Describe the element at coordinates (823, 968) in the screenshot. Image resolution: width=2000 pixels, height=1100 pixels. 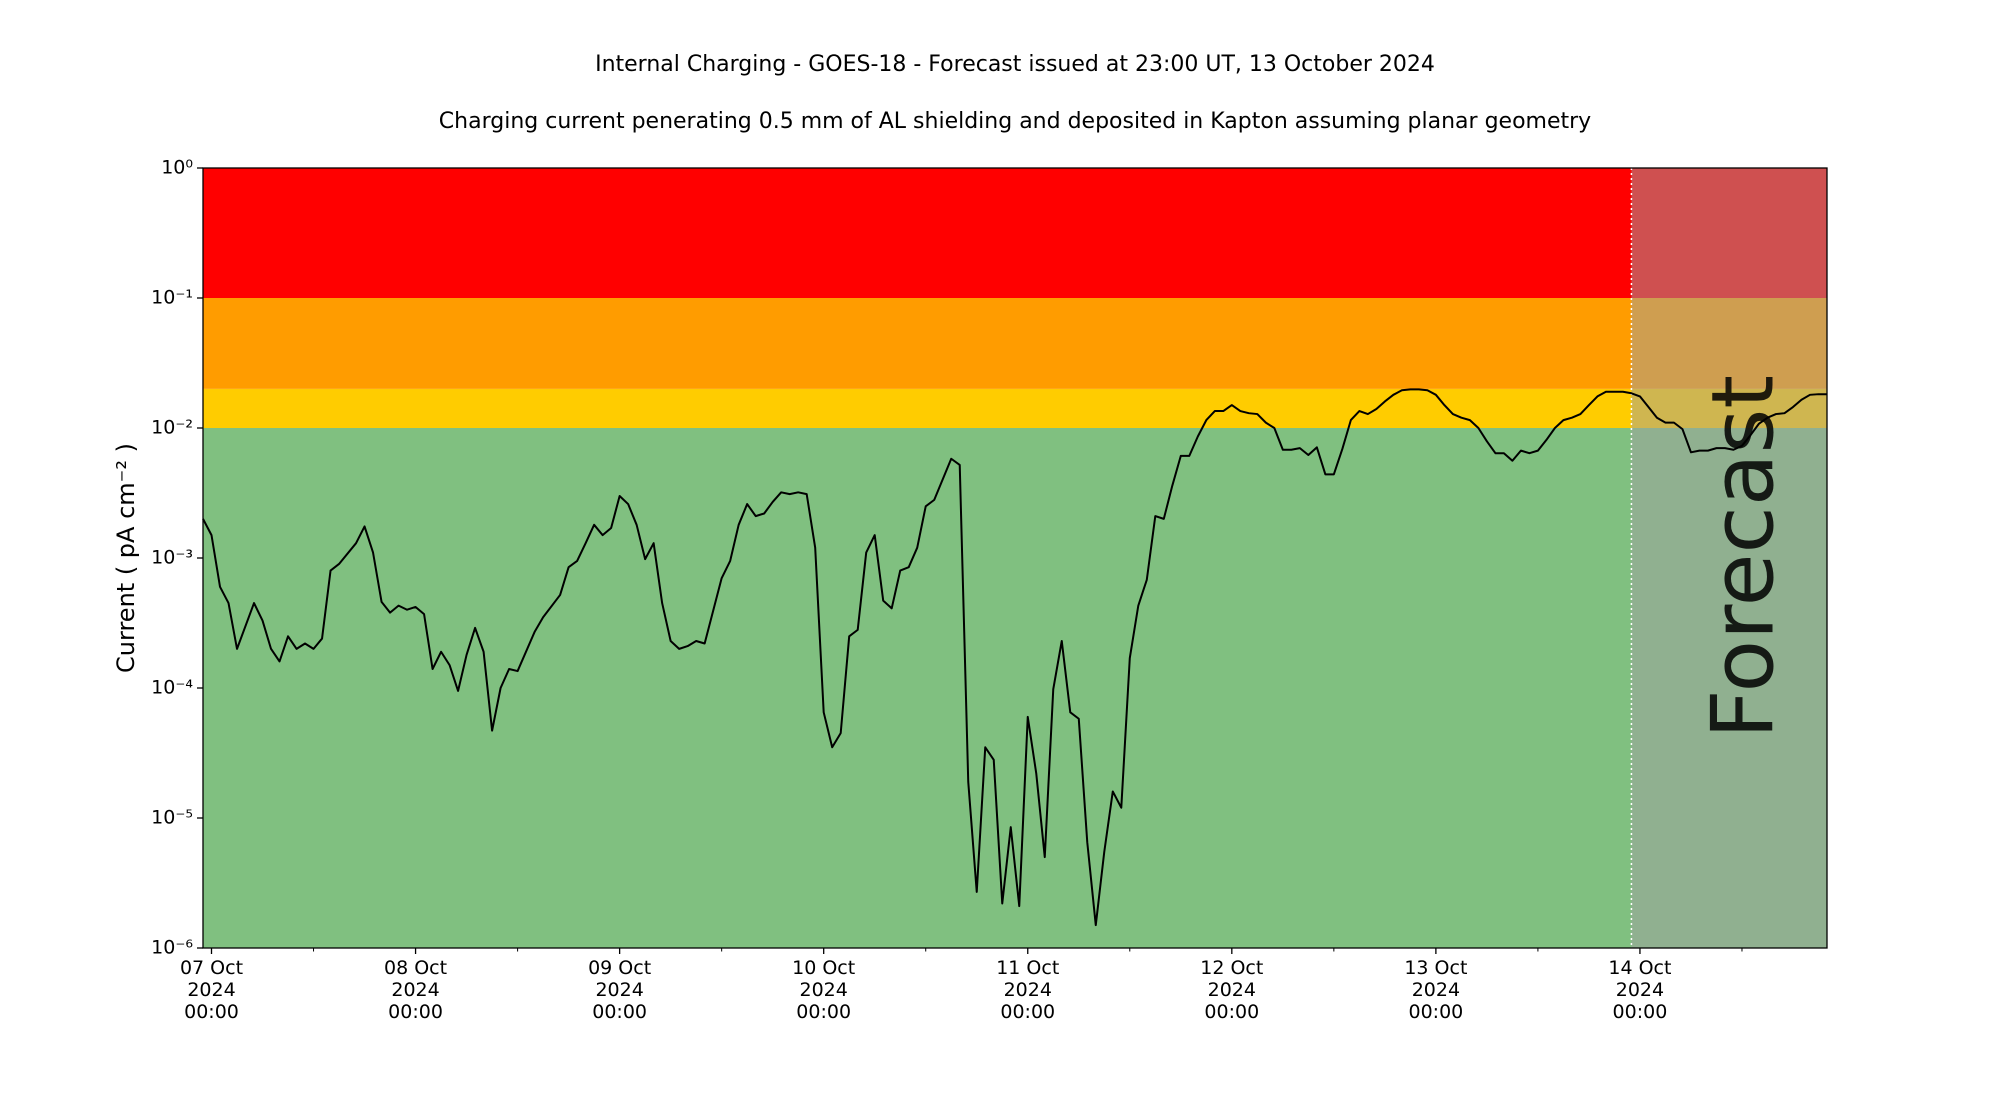
I see `x-tick-label-line: 10 Oct` at that location.